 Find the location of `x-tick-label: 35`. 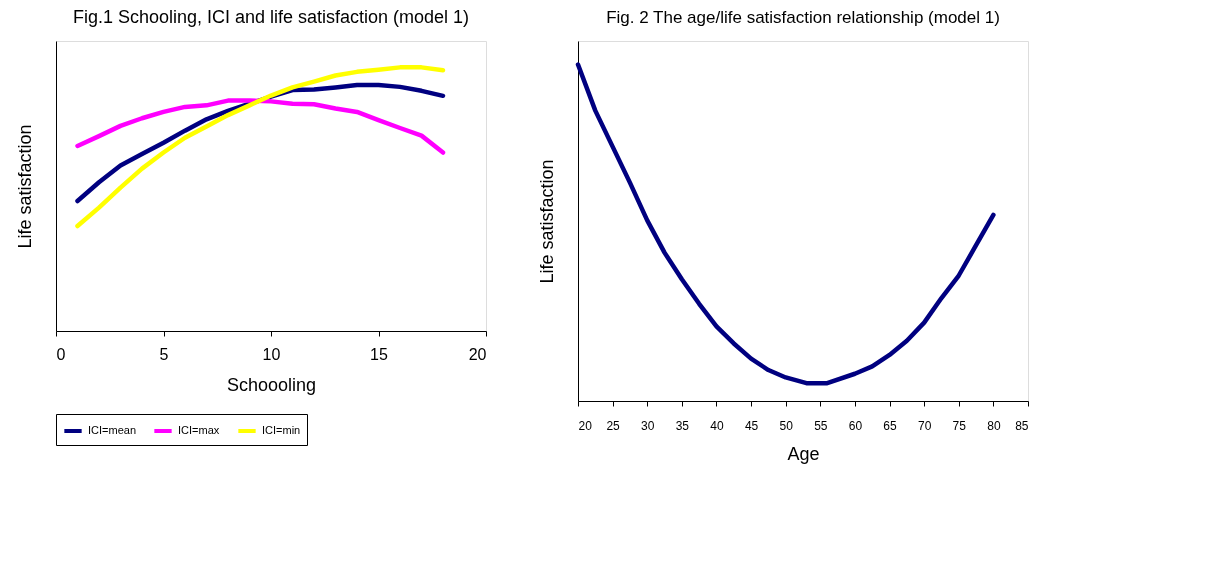

x-tick-label: 35 is located at coordinates (682, 425).